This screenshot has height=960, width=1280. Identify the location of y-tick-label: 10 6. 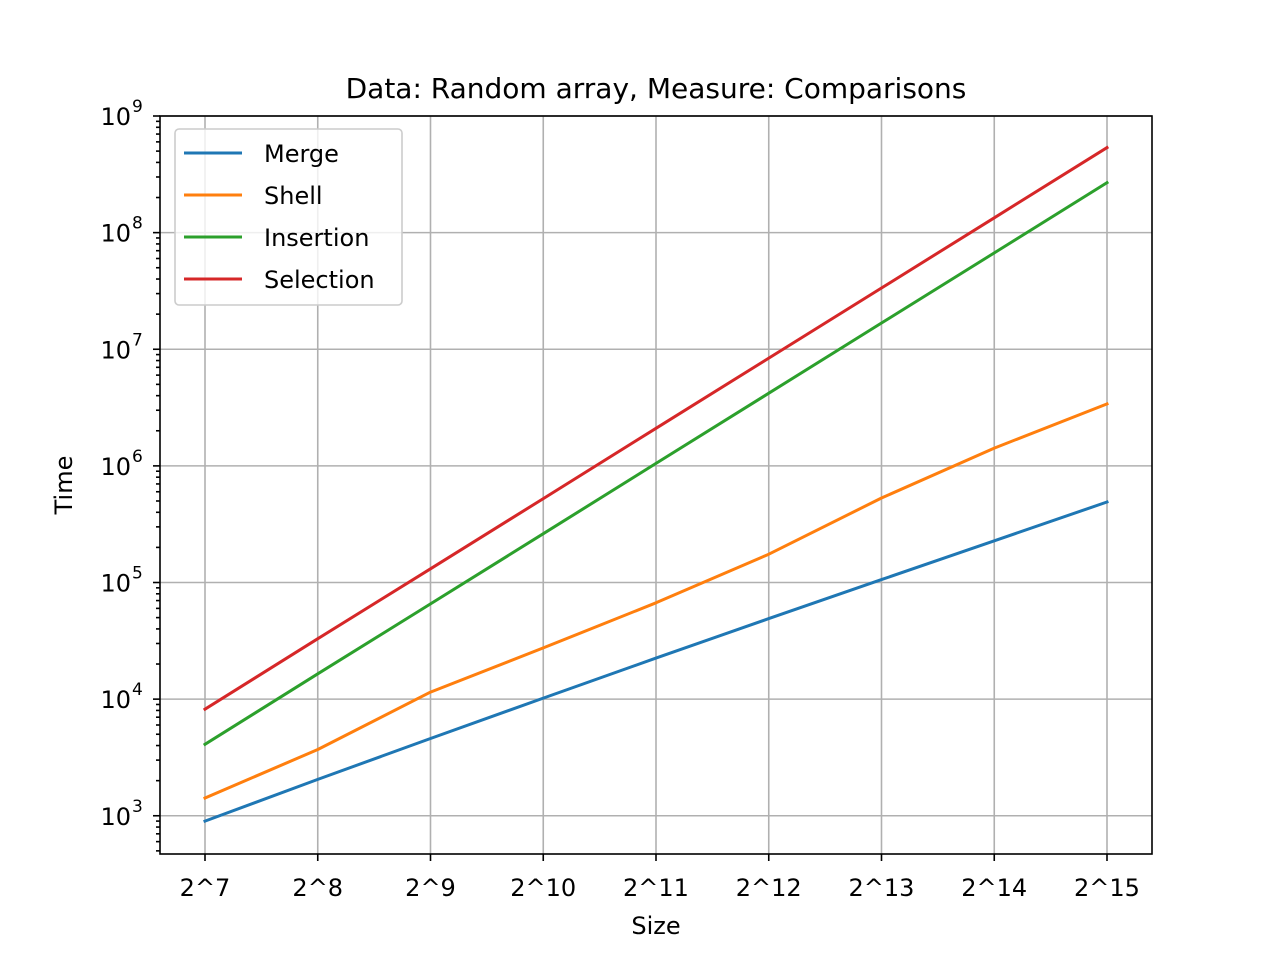
(121, 464).